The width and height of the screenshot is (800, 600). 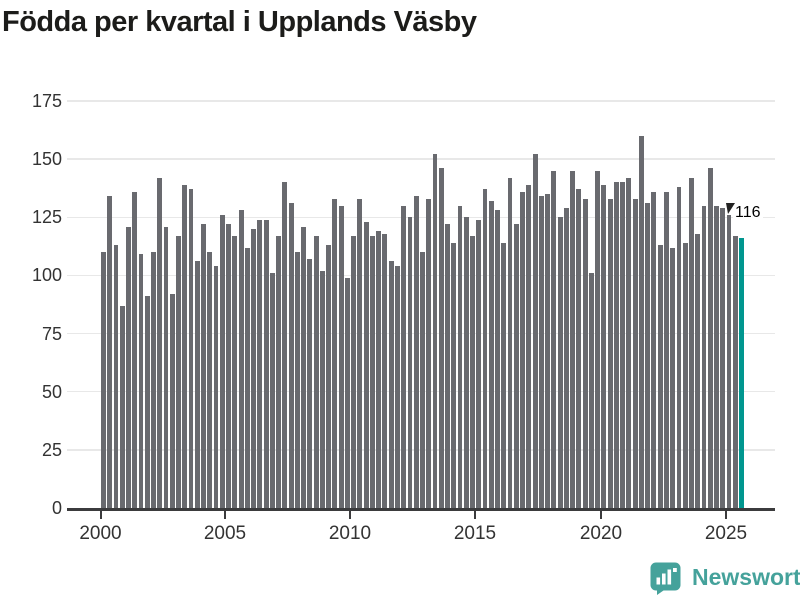 I want to click on bar-2012Q4, so click(x=422, y=380).